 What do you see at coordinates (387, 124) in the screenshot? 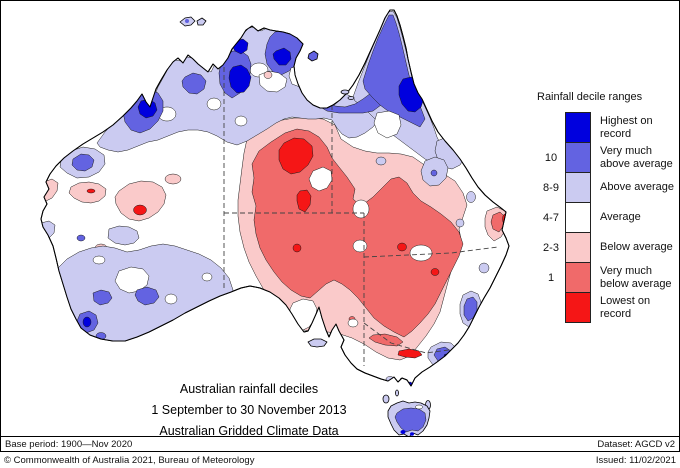
I see `region-average-nwqld` at bounding box center [387, 124].